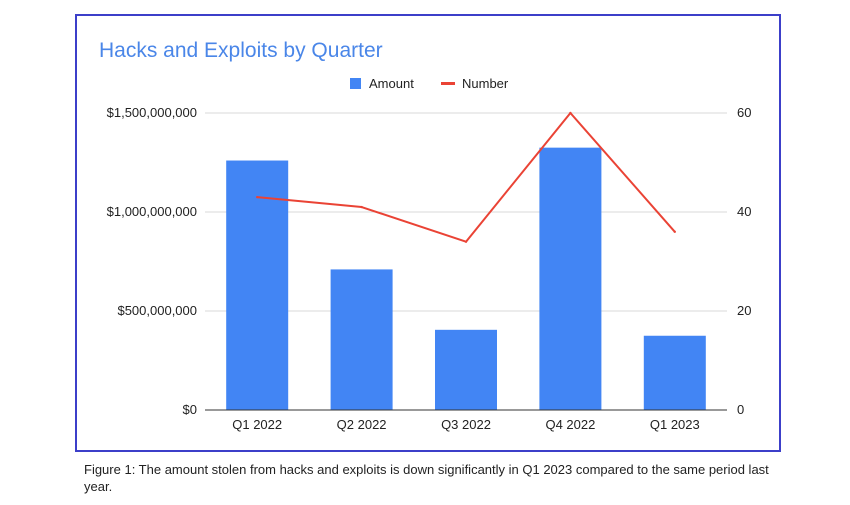  I want to click on left-tick-label: $1,500,000,000, so click(152, 112).